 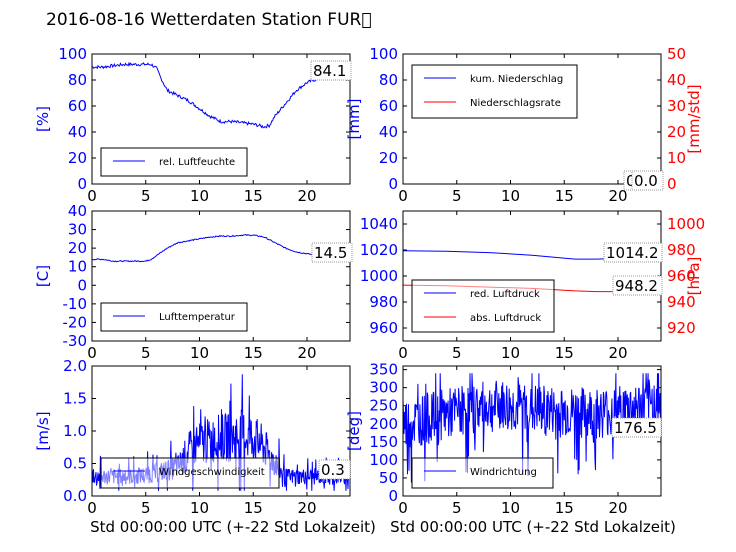 What do you see at coordinates (533, 527) in the screenshot?
I see `x-axis-label-right: Std 00:00:00 UTC (+-22 Std Lokalzeit)` at bounding box center [533, 527].